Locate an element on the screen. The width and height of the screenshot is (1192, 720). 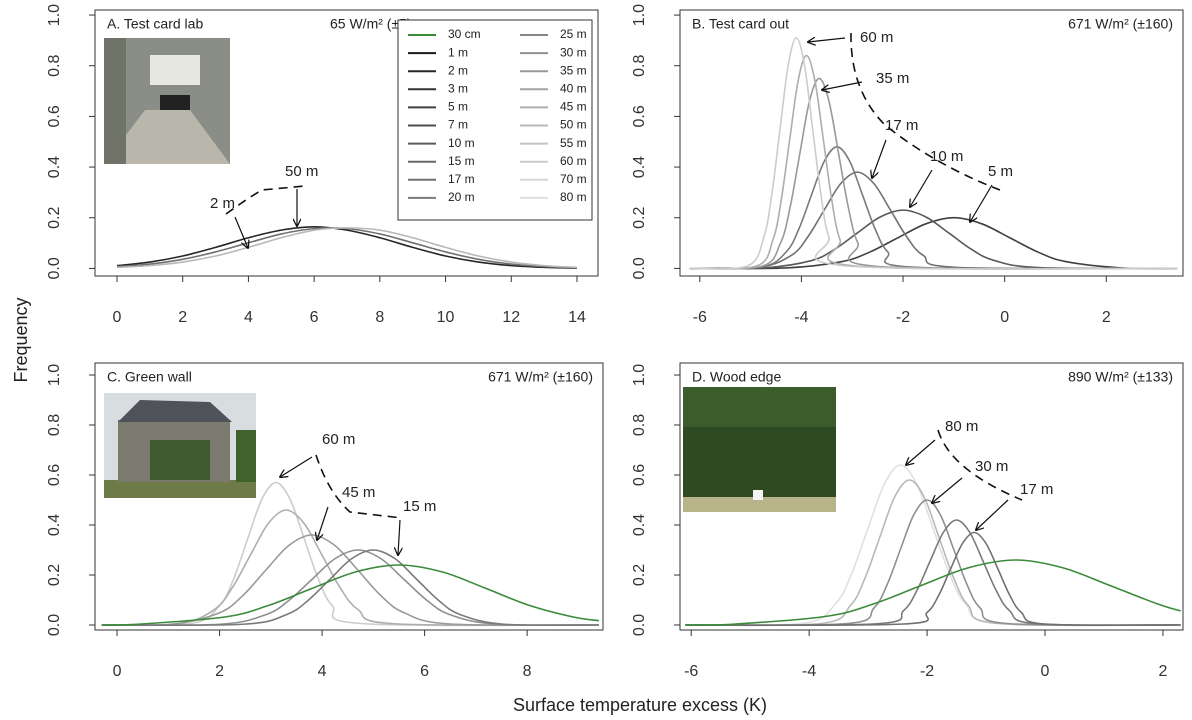
legend-label: 17 m is located at coordinates (461, 179).